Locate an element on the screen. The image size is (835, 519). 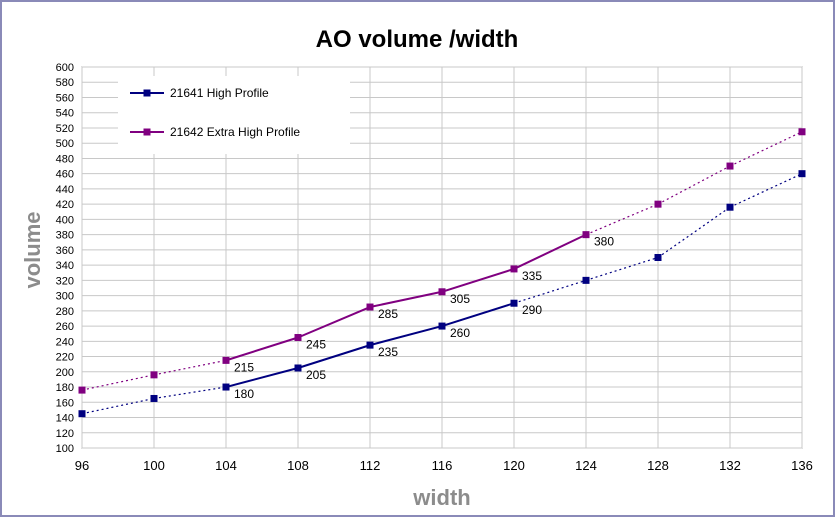
chart-title: AO volume /width is located at coordinates (417, 39).